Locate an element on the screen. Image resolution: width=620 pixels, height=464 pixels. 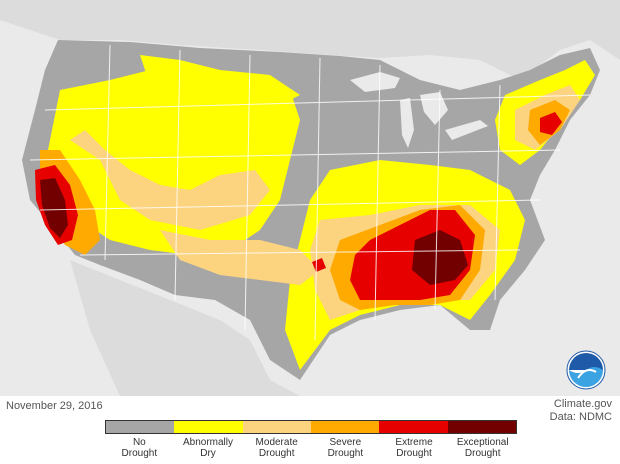
legend-swatch-no-drought is located at coordinates (140, 427).